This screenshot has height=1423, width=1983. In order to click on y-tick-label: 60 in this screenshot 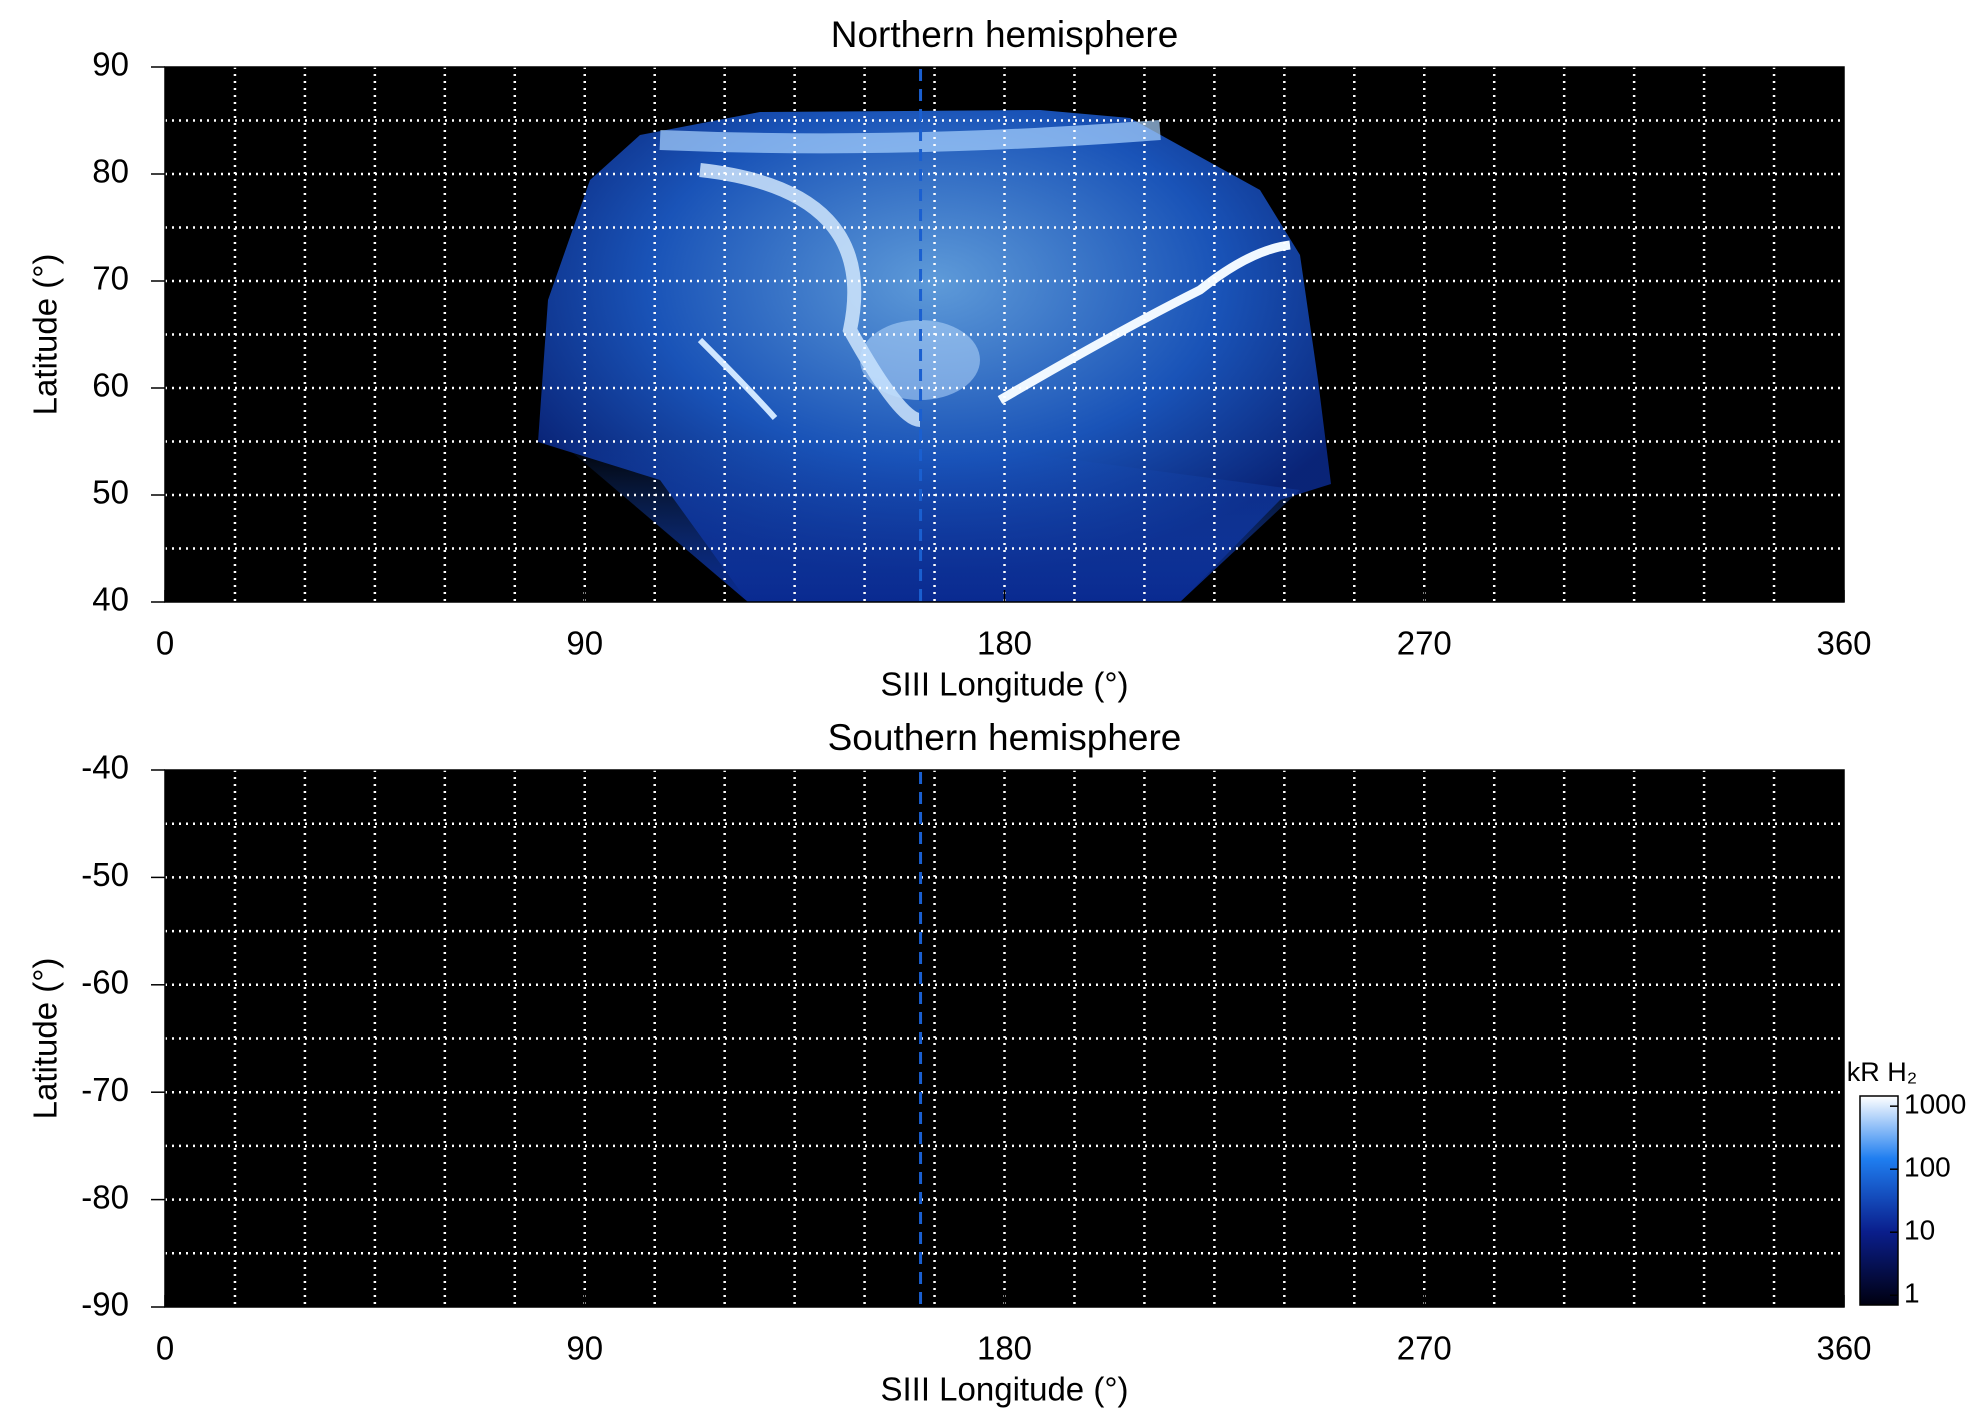, I will do `click(110, 385)`.